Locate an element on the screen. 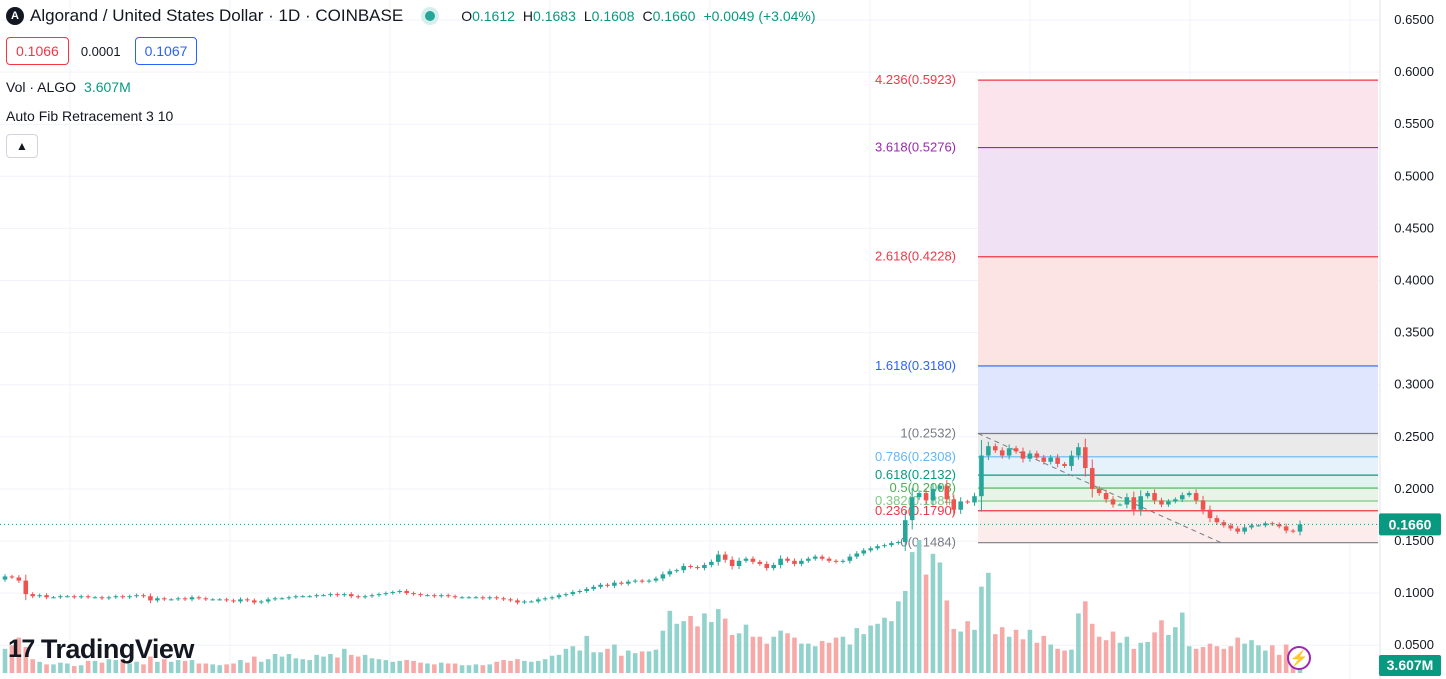  tradingview-logo: 17 TradingView is located at coordinates (101, 649).